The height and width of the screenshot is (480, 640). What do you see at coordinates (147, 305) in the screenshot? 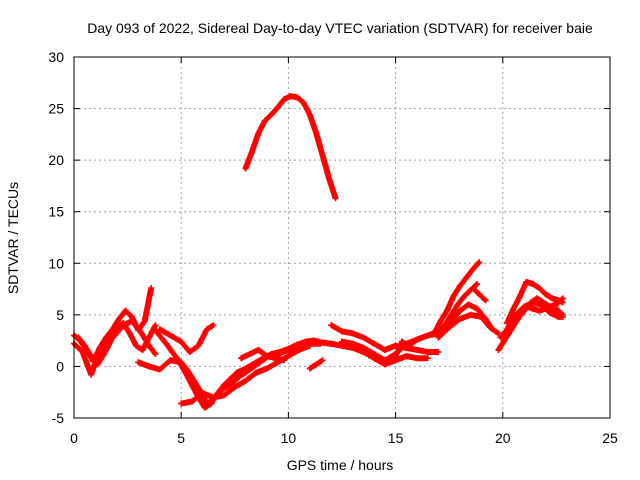
I see `marker-trail` at bounding box center [147, 305].